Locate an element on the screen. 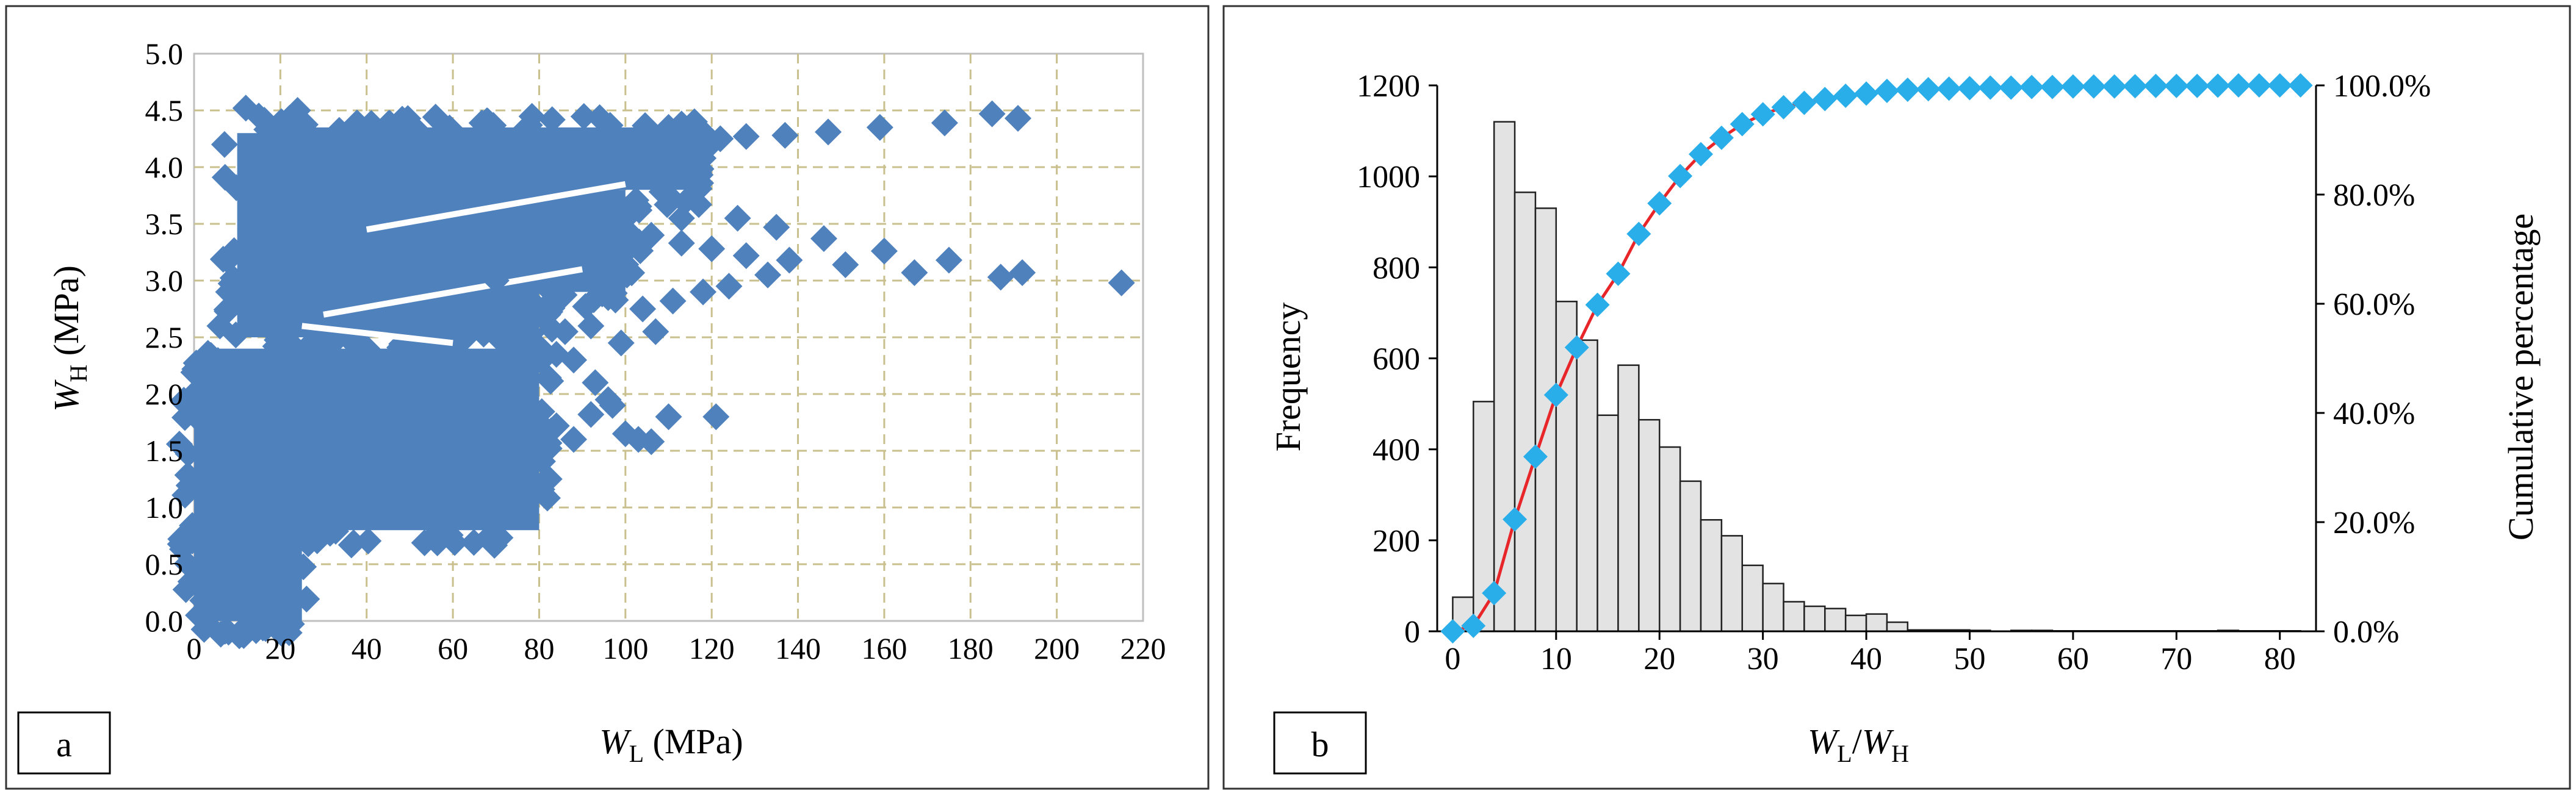 The image size is (2576, 796). panel-a-cluster-gap is located at coordinates (377, 334).